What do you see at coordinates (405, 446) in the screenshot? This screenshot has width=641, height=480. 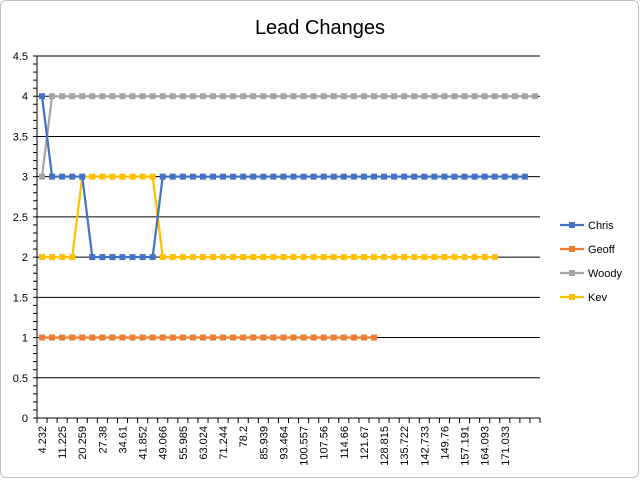 I see `x-tick-label: 135.722` at bounding box center [405, 446].